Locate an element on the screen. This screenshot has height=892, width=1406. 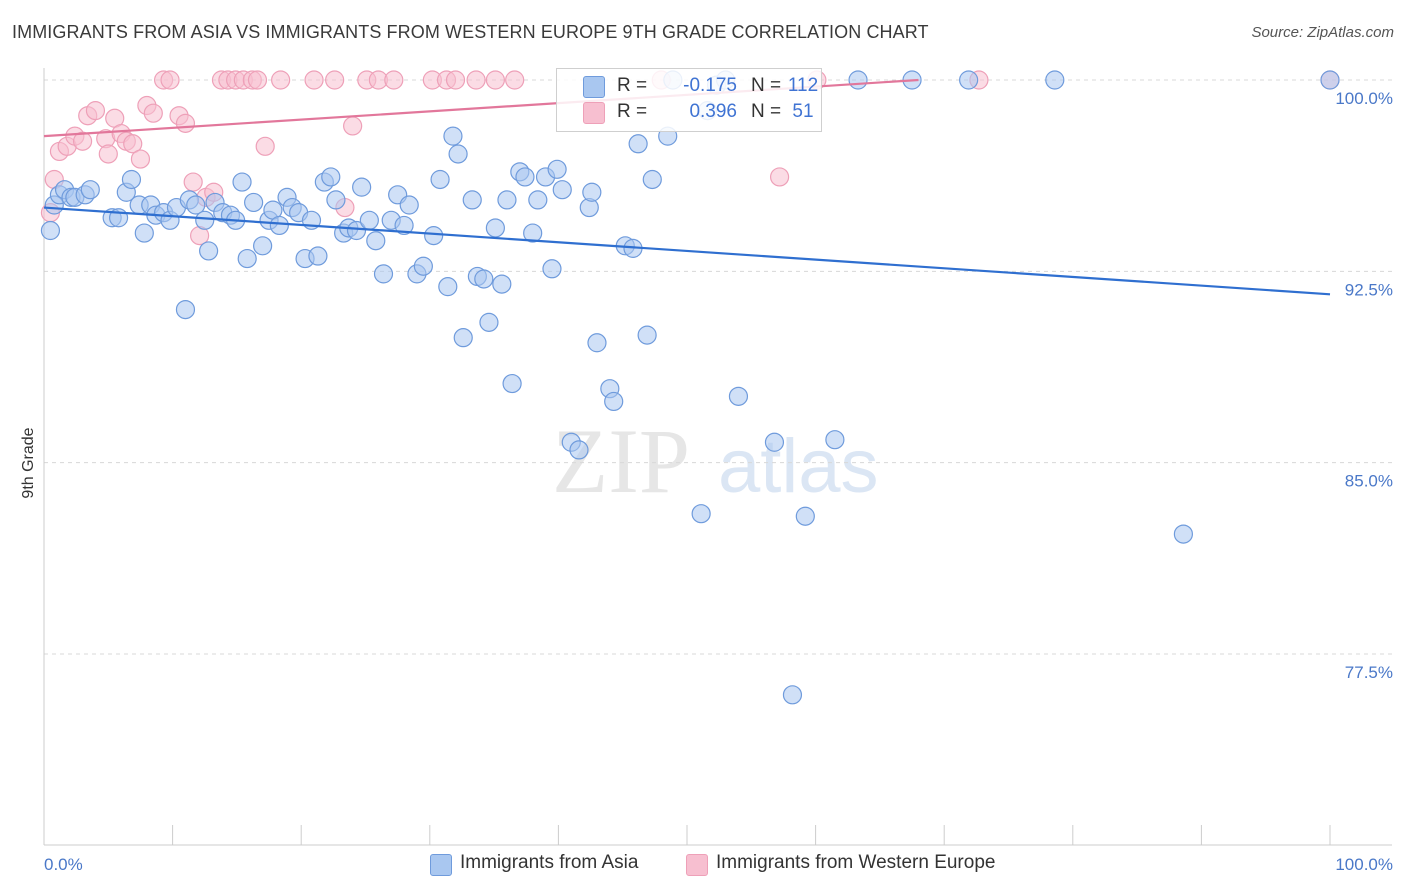
x-tick-label: 0.0% is located at coordinates (63, 864).